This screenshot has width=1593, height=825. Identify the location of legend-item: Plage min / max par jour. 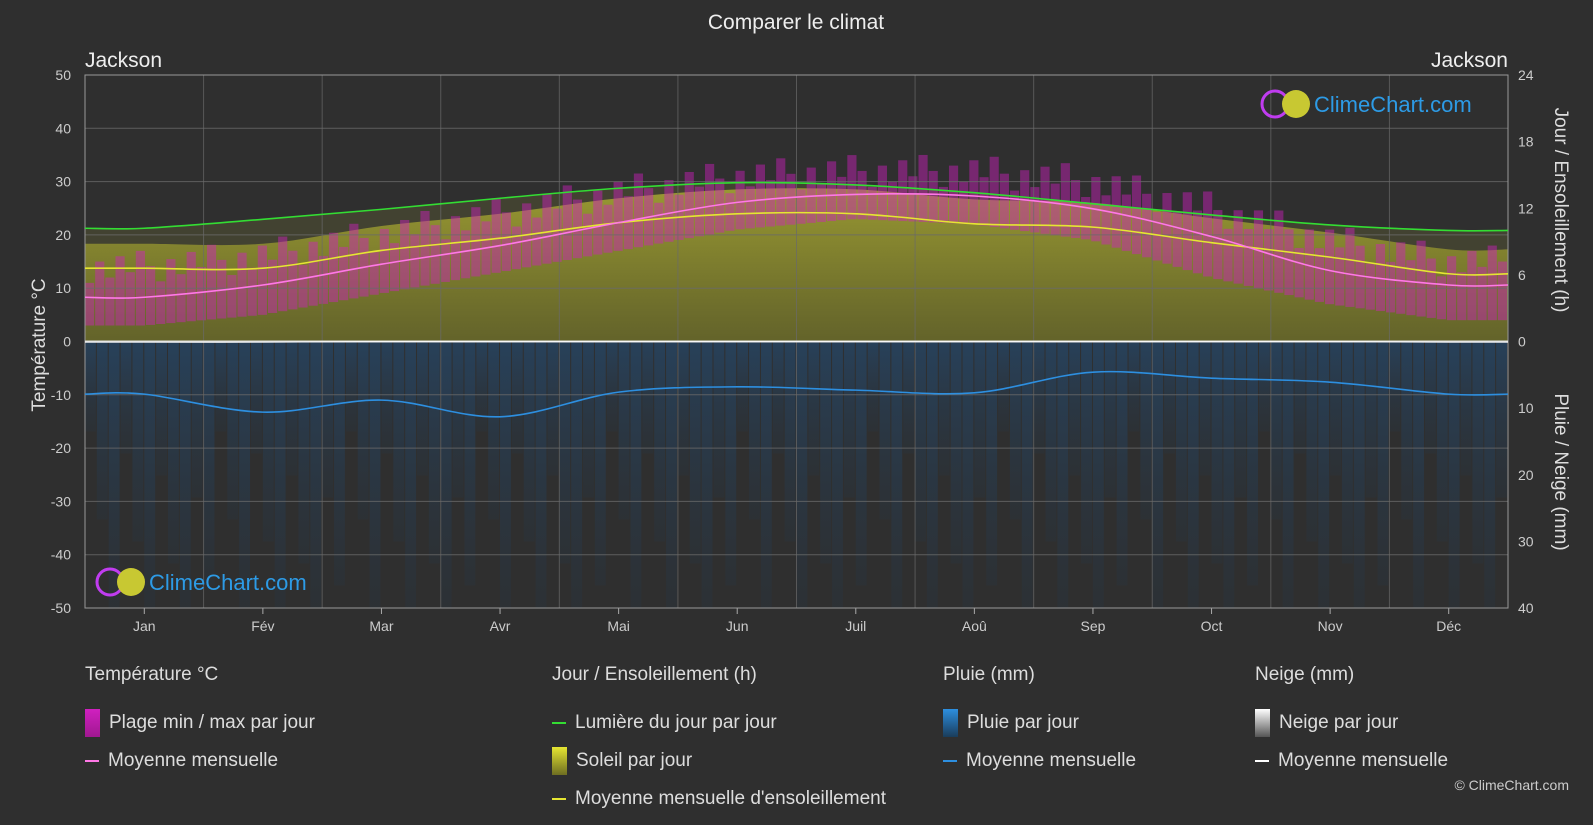
(200, 723).